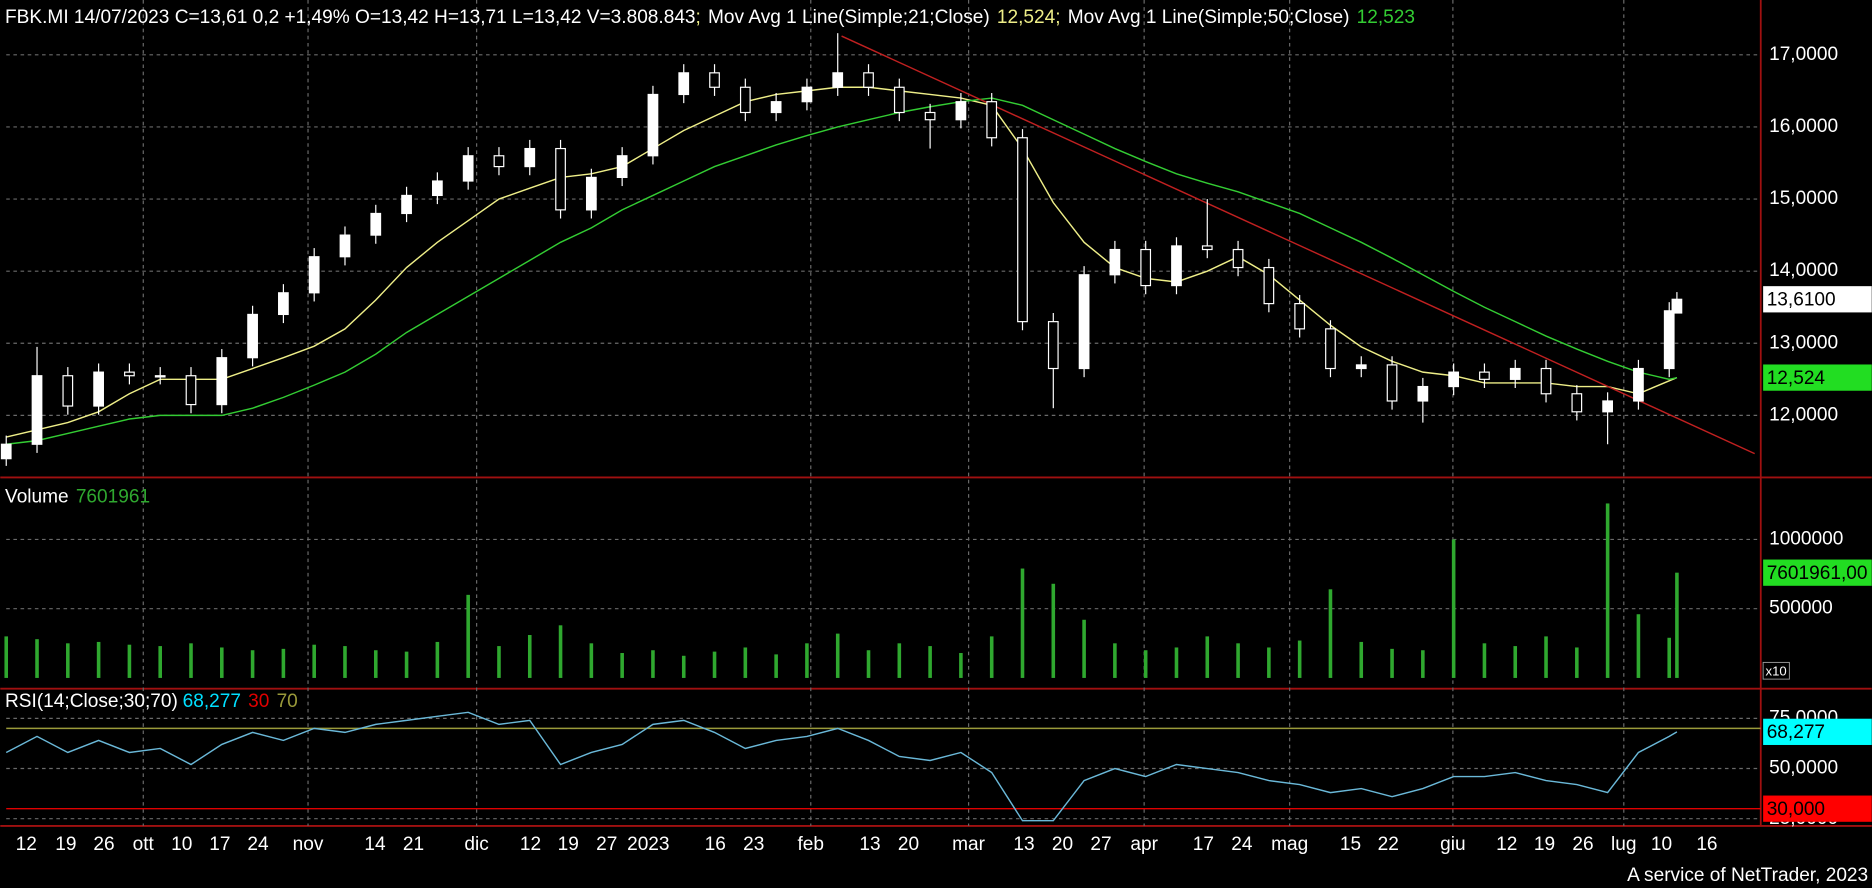 Image resolution: width=1872 pixels, height=888 pixels. I want to click on x-tick-label: 16, so click(715, 844).